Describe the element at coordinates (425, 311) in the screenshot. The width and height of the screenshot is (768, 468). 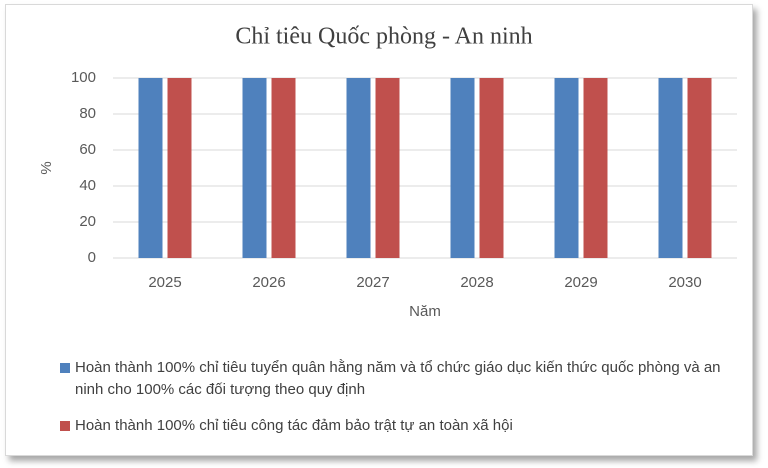
I see `x-axis-label: Năm` at that location.